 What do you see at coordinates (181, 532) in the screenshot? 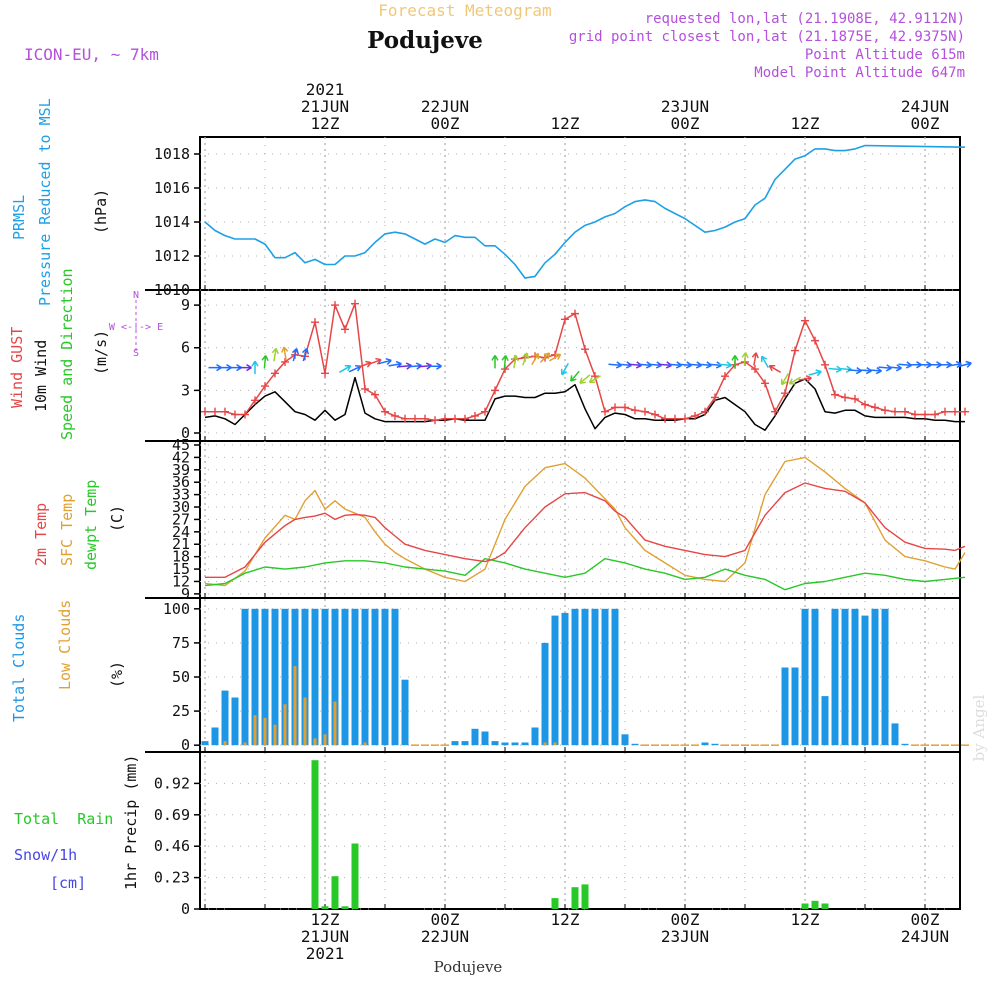
I see `y-tick-label: 24` at bounding box center [181, 532].